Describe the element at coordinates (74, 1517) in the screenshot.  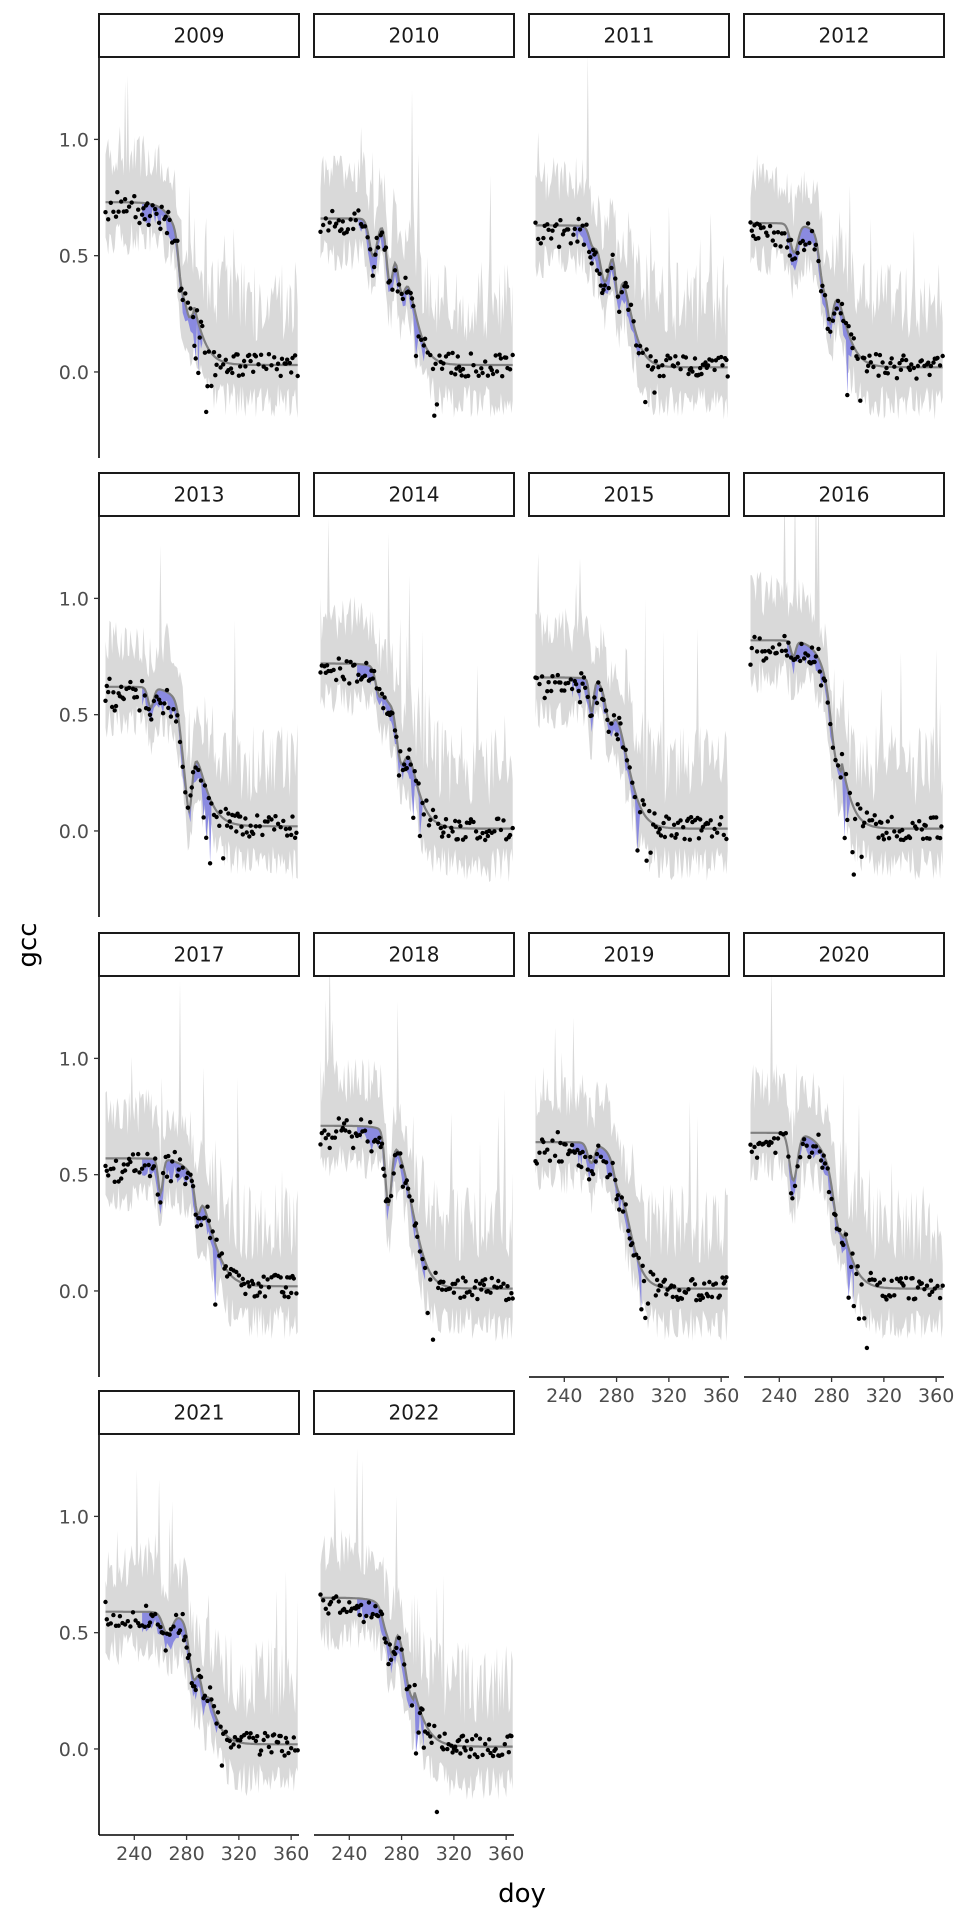
I see `y-tick-label: 1.0` at that location.